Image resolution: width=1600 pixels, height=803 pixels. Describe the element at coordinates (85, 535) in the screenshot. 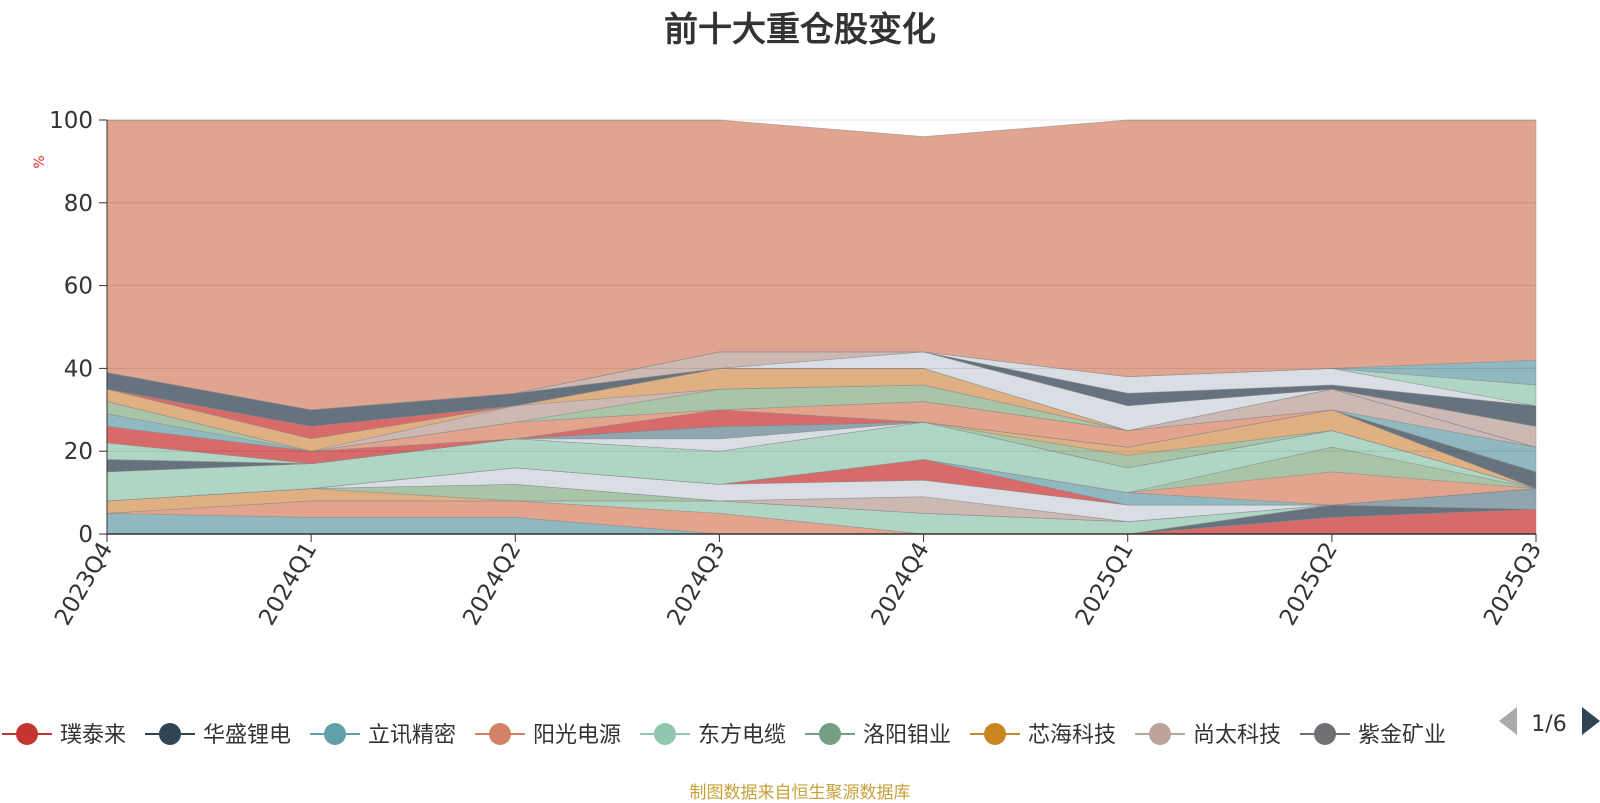

I see `y-tick-label-0: 0` at that location.